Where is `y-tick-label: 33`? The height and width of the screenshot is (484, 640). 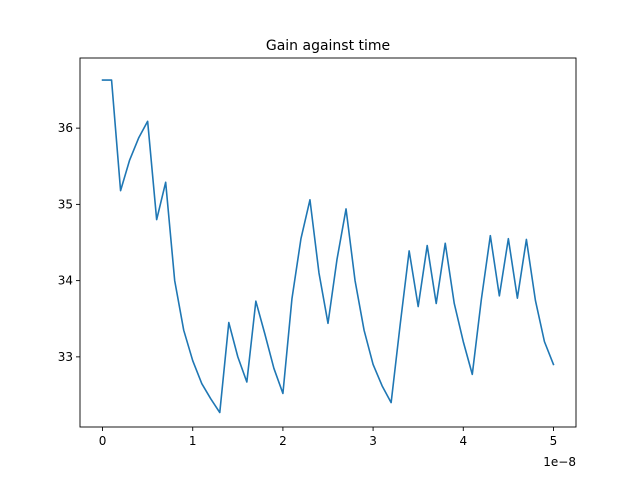
y-tick-label: 33 is located at coordinates (65, 357).